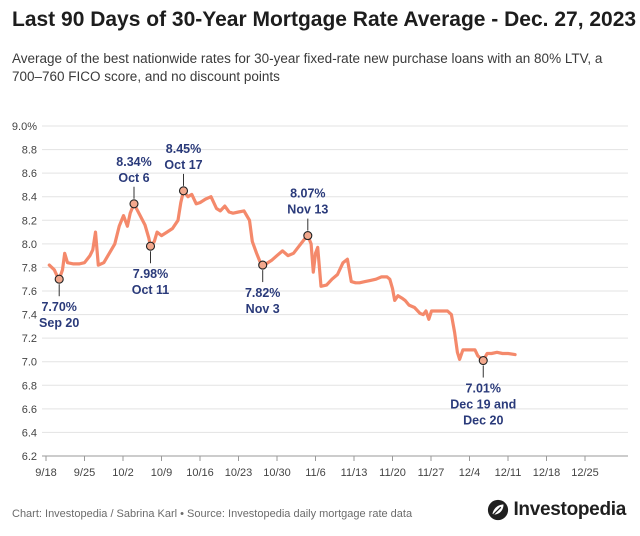 The width and height of the screenshot is (640, 536). Describe the element at coordinates (84, 473) in the screenshot. I see `x-tick-label: 9/25` at that location.